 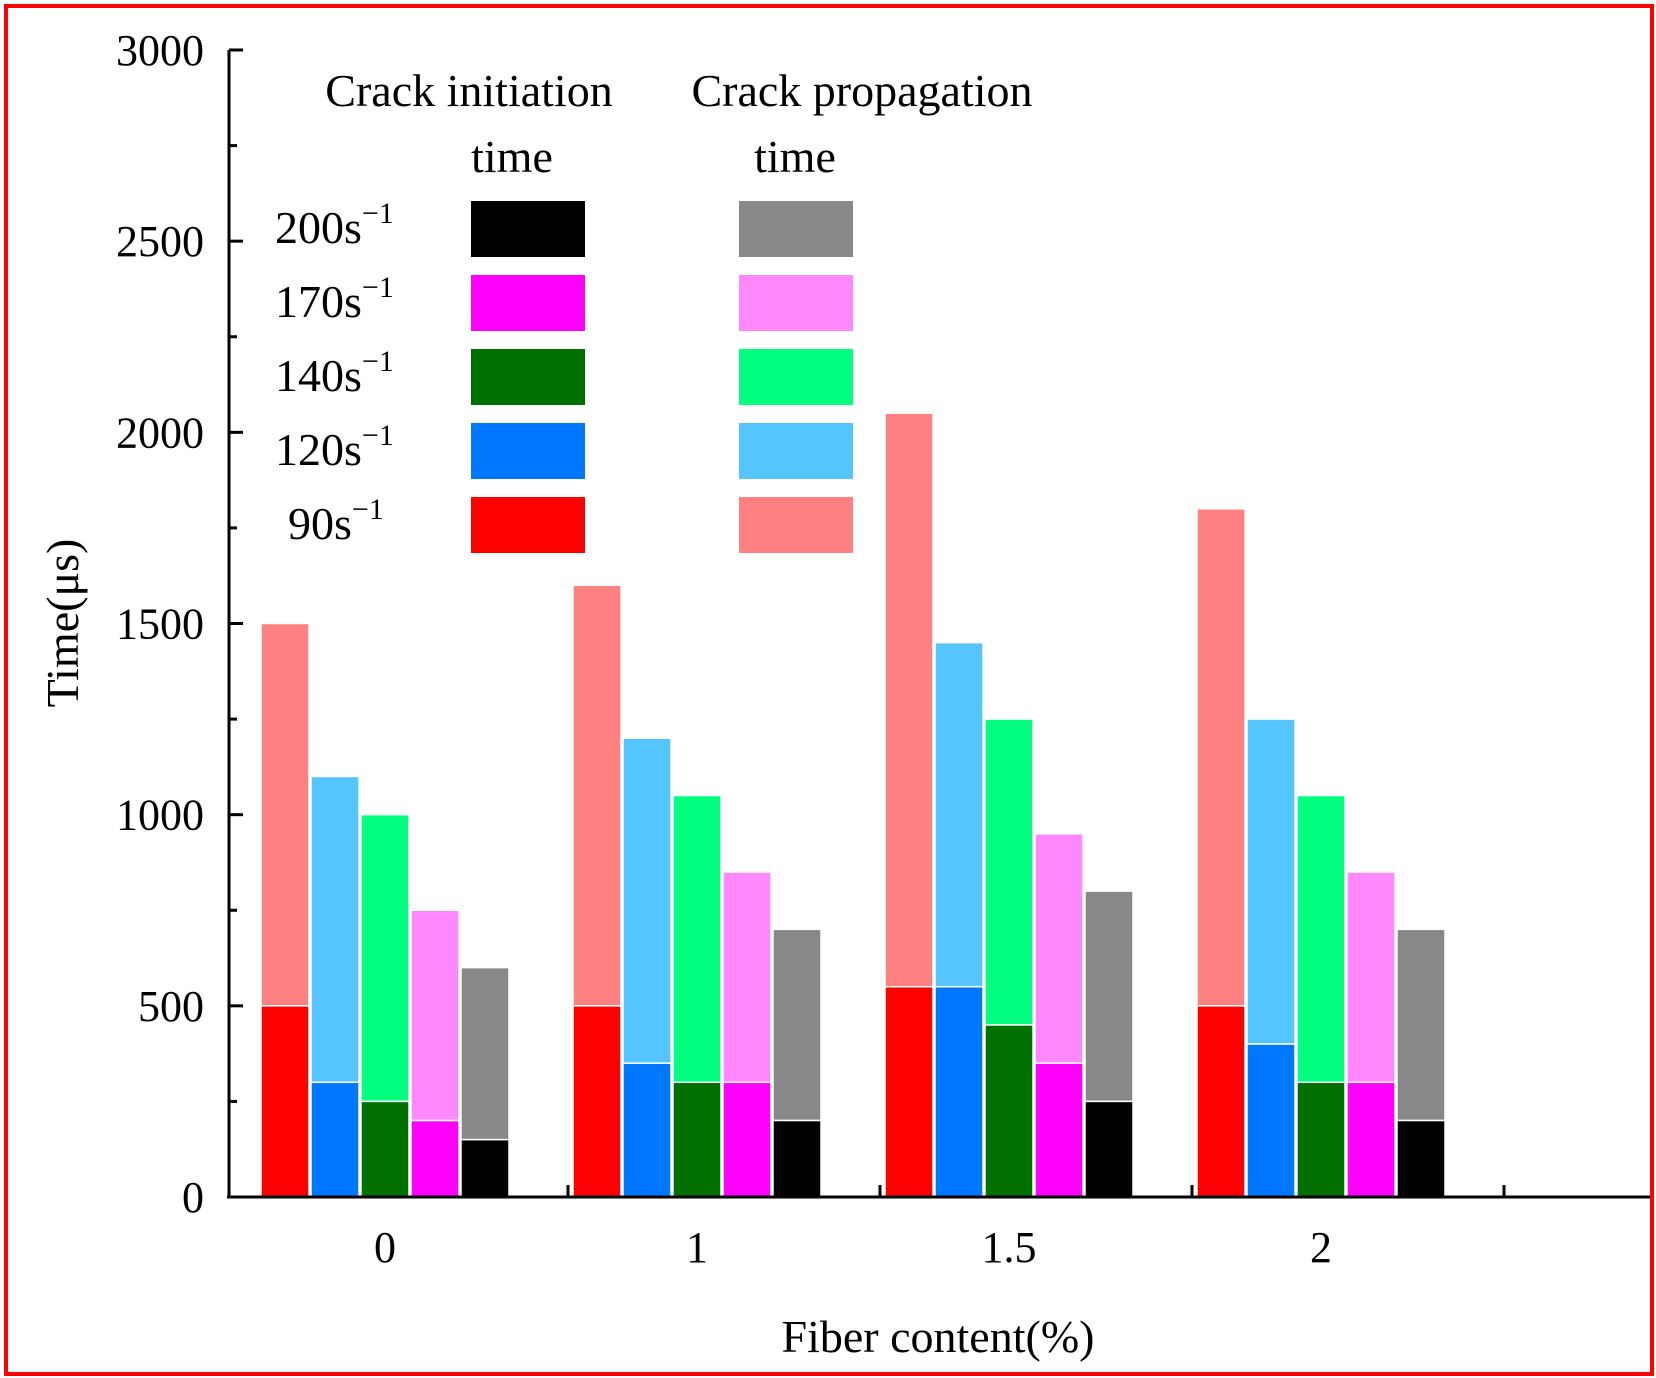 I want to click on bar-propagation-200s-1.5, so click(x=1109, y=996).